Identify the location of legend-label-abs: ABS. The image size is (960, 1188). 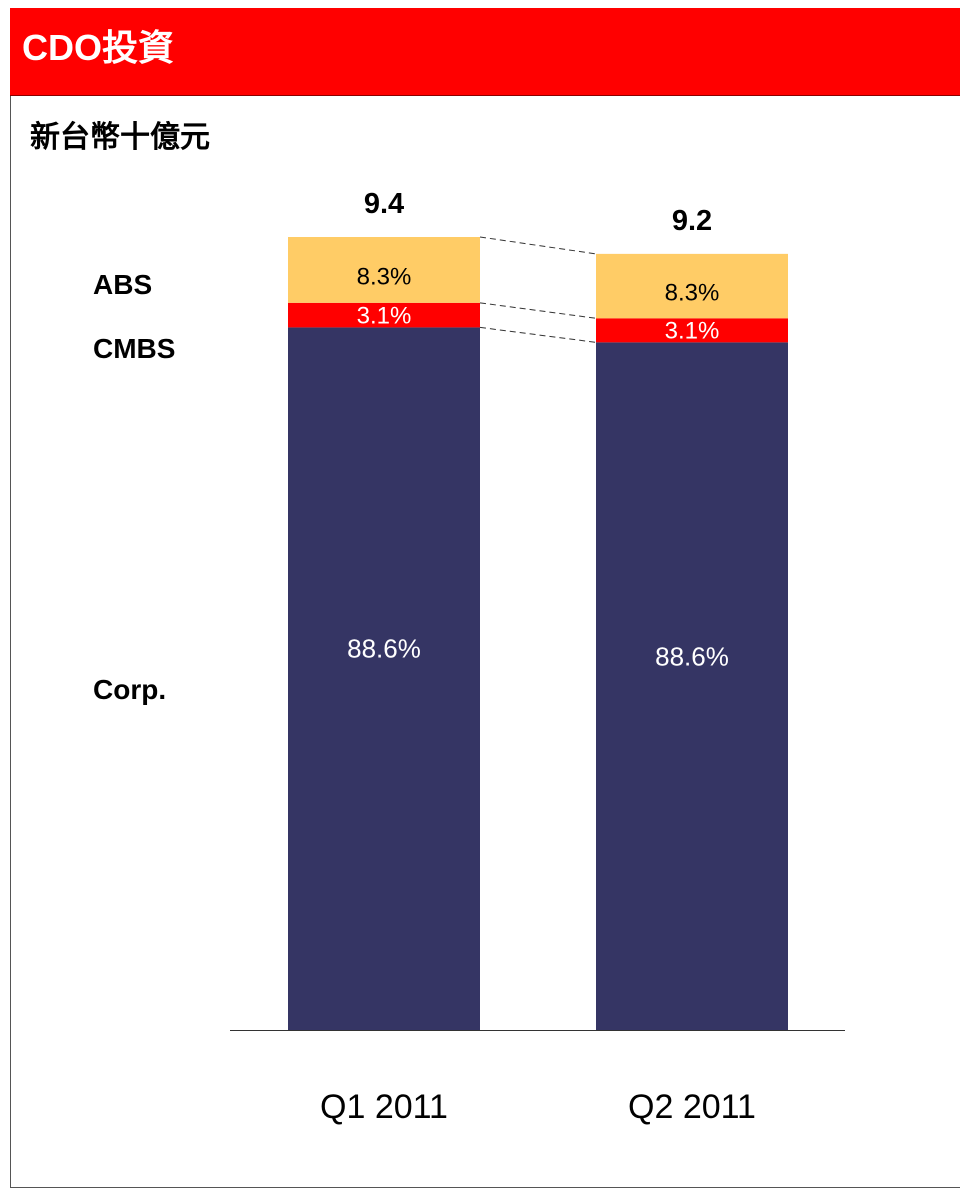
(122, 284).